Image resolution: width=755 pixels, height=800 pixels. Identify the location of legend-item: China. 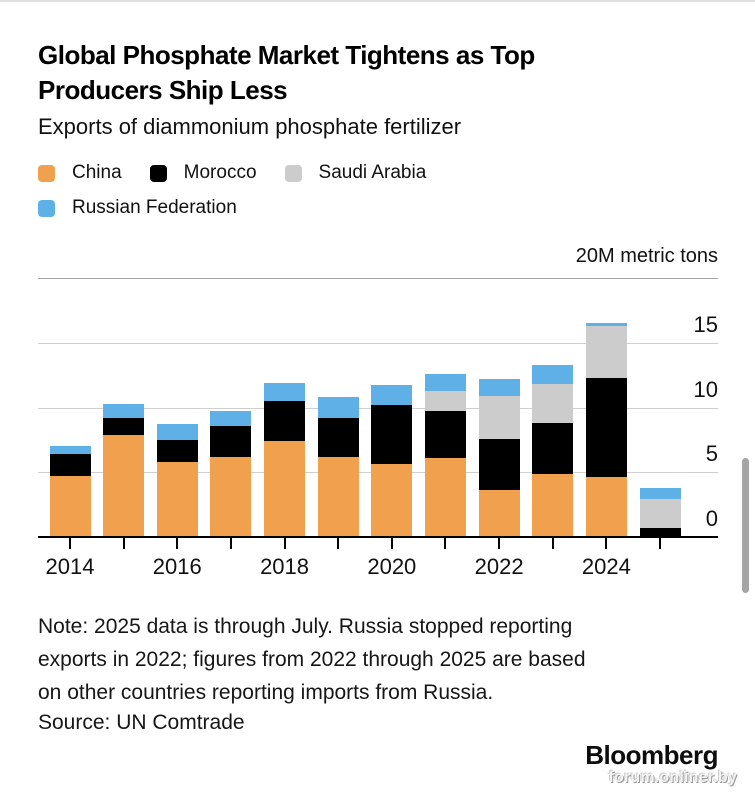
(80, 173).